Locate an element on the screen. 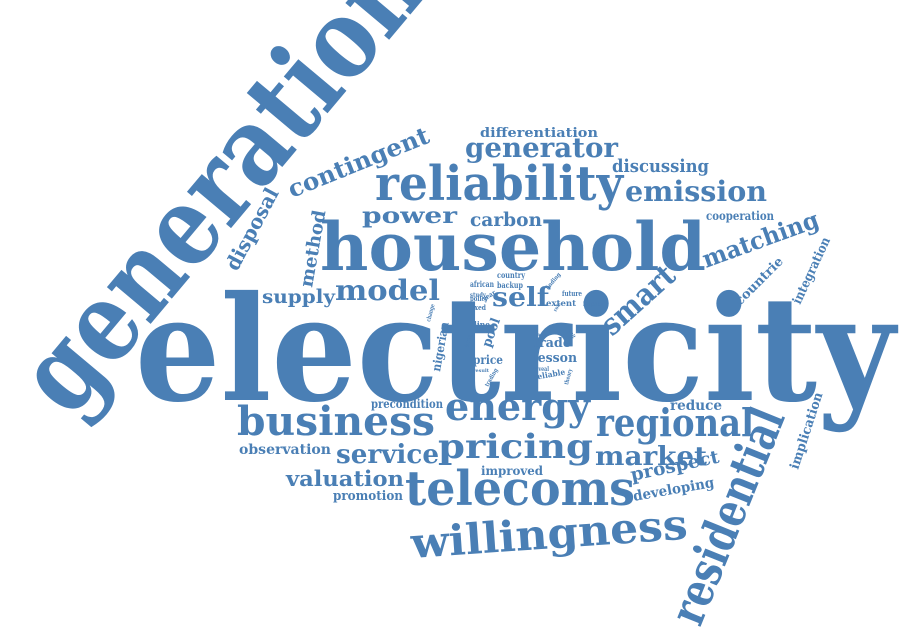  word-generator: generator is located at coordinates (542, 148).